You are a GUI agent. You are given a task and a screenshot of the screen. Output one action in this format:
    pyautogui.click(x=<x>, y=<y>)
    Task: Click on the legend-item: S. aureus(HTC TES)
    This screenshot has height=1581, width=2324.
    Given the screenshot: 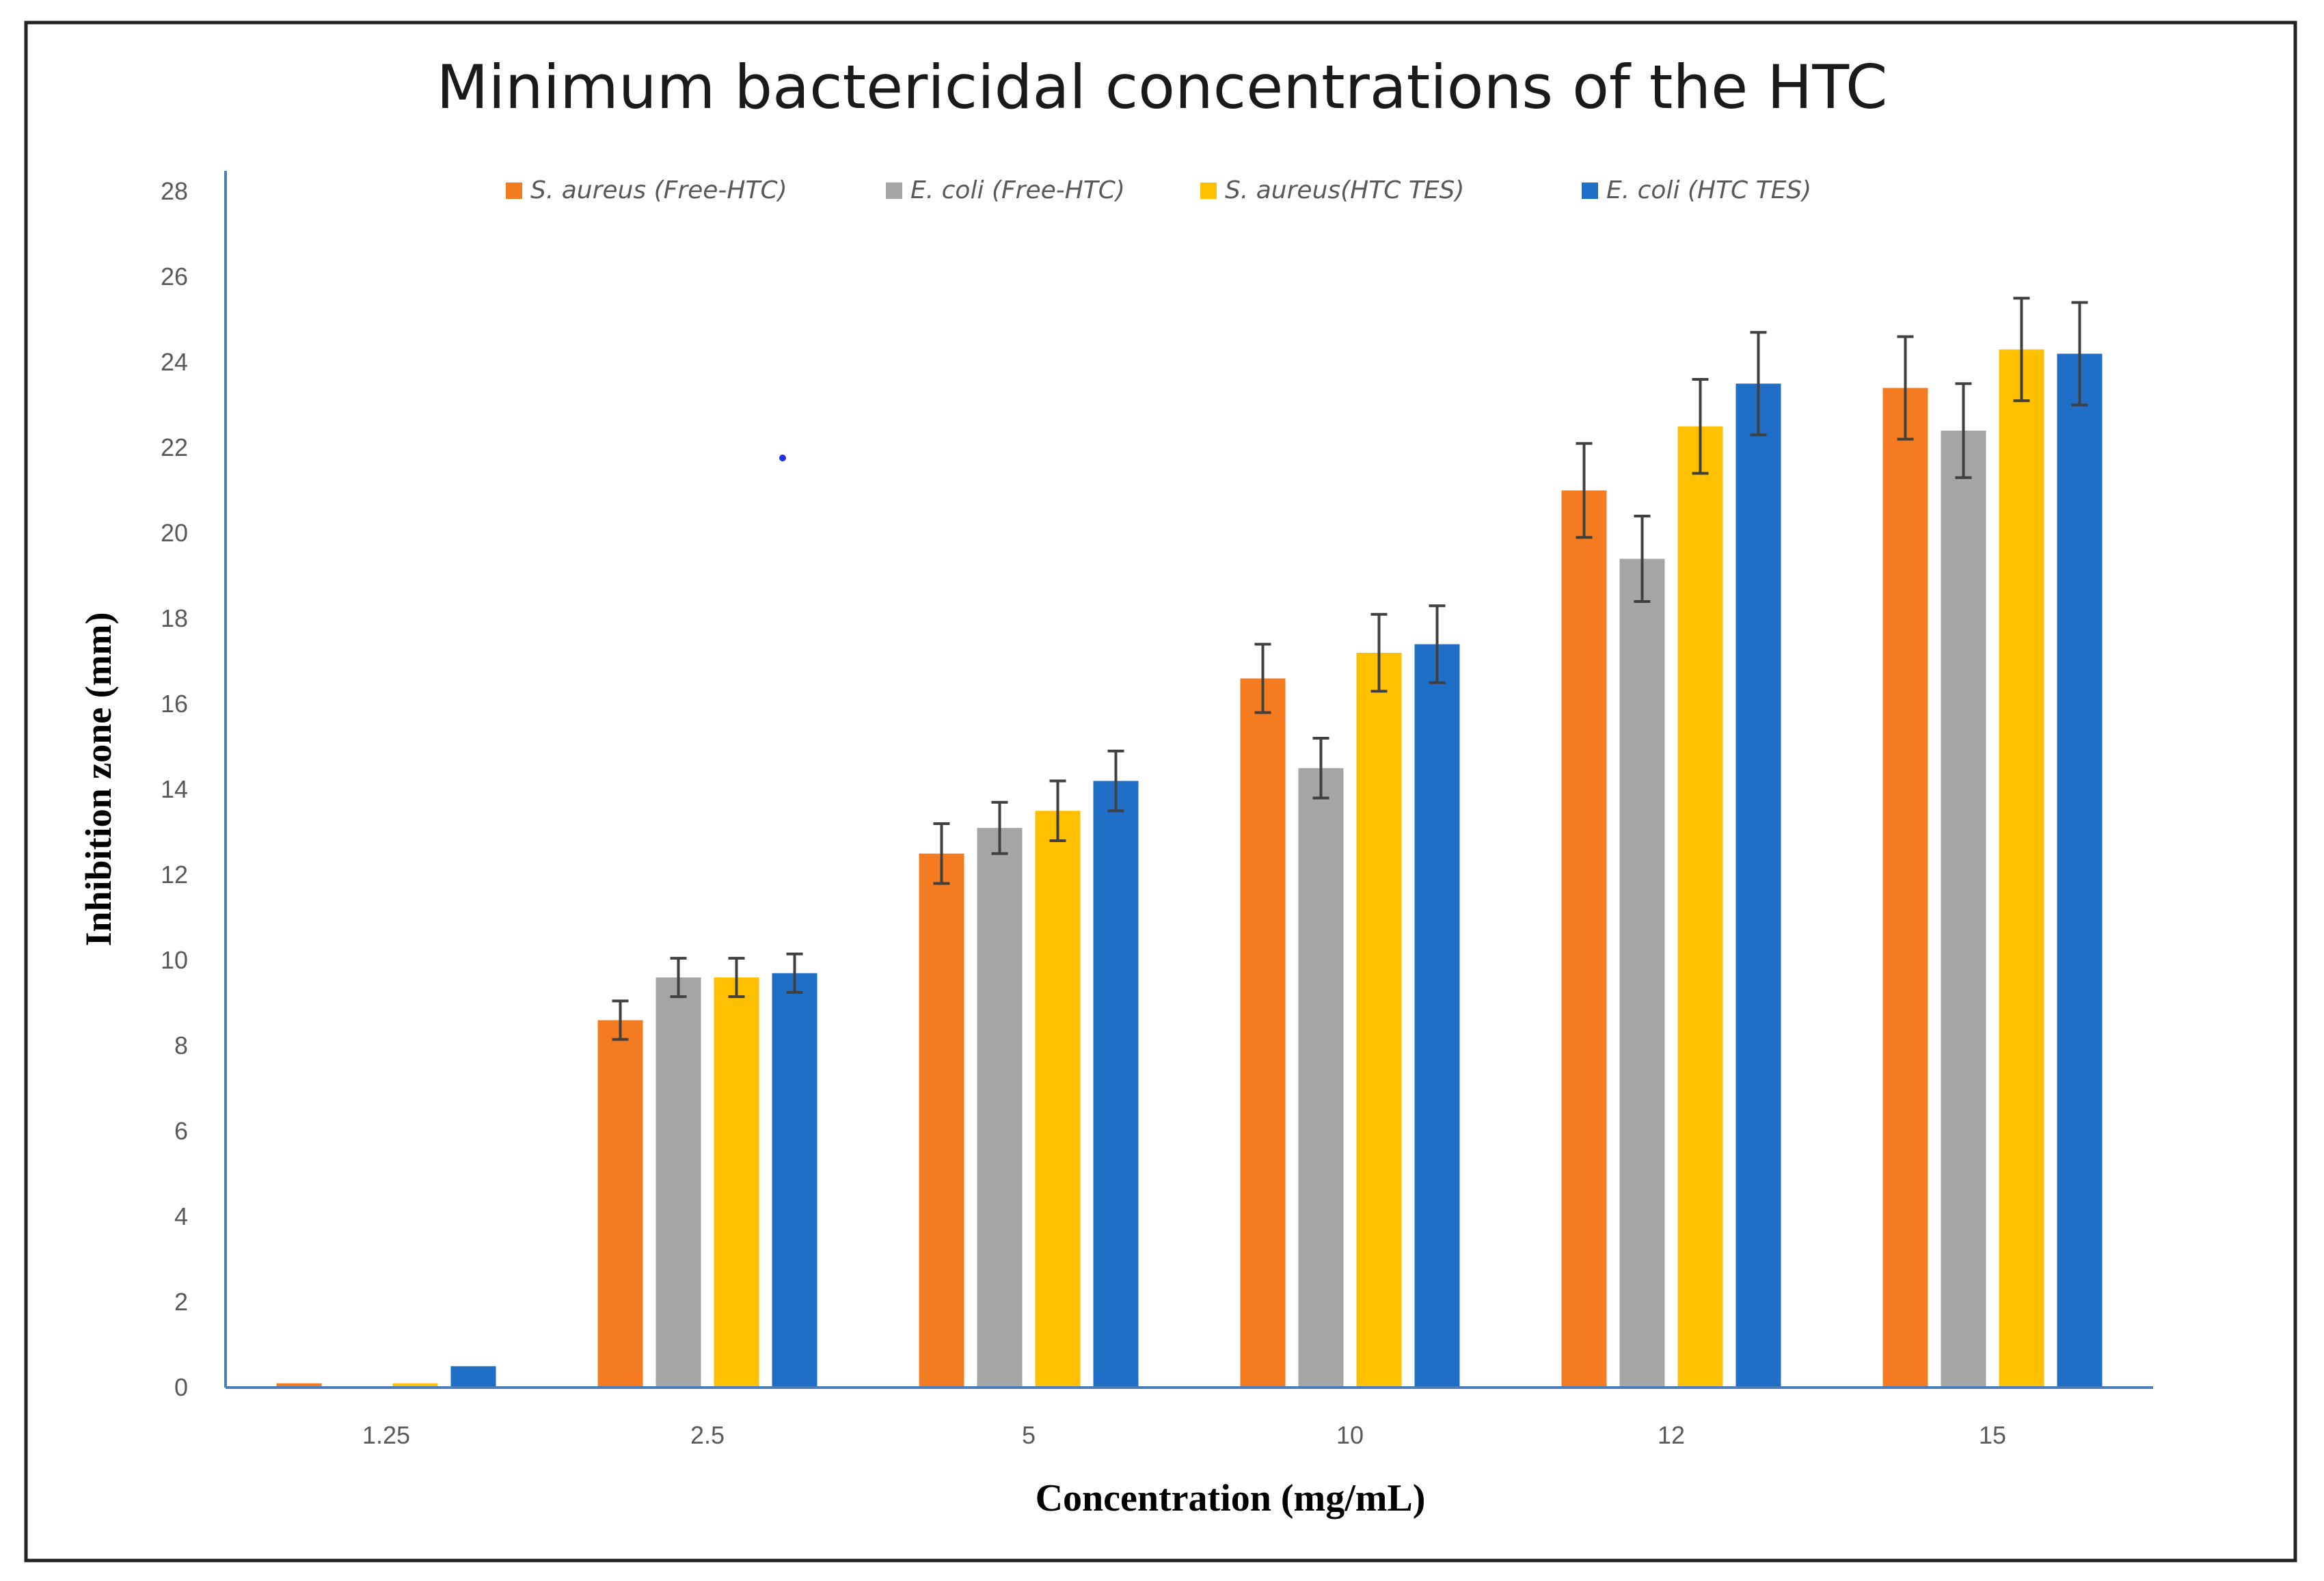 What is the action you would take?
    pyautogui.click(x=1332, y=190)
    